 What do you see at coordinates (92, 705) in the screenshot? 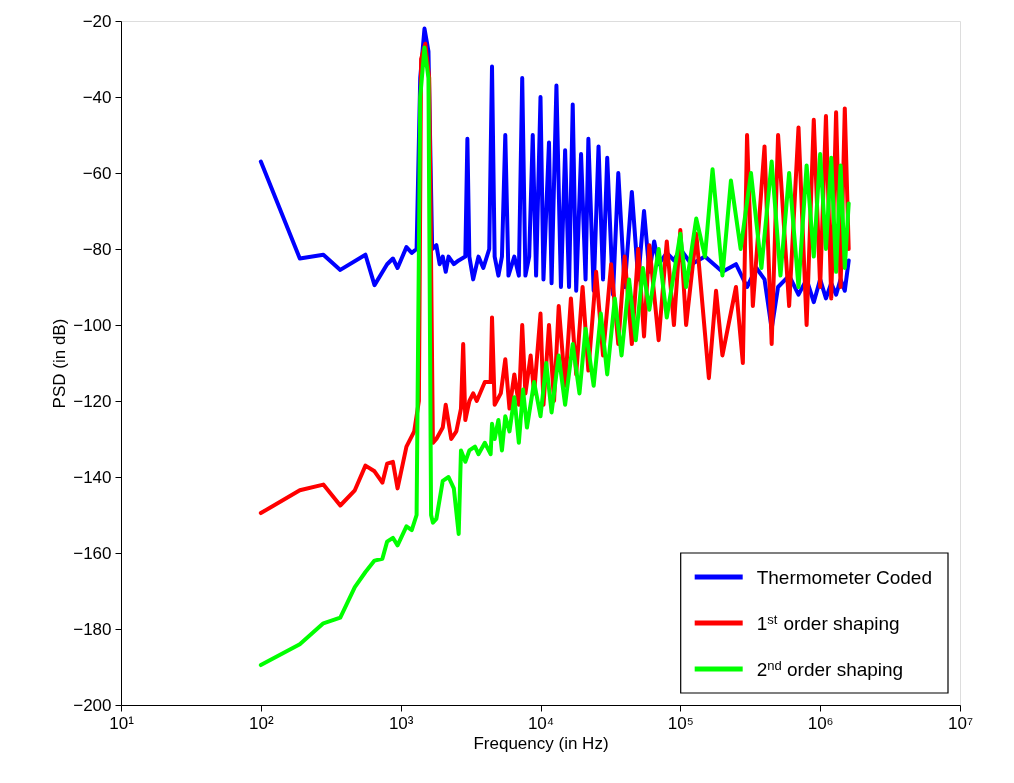
I see `y-tick-label: −200` at bounding box center [92, 705].